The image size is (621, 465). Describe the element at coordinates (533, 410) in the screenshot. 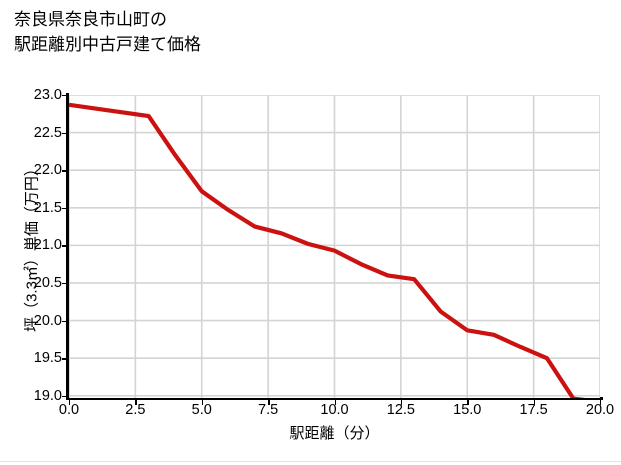

I see `x-axis-tick-label: 17.5` at that location.